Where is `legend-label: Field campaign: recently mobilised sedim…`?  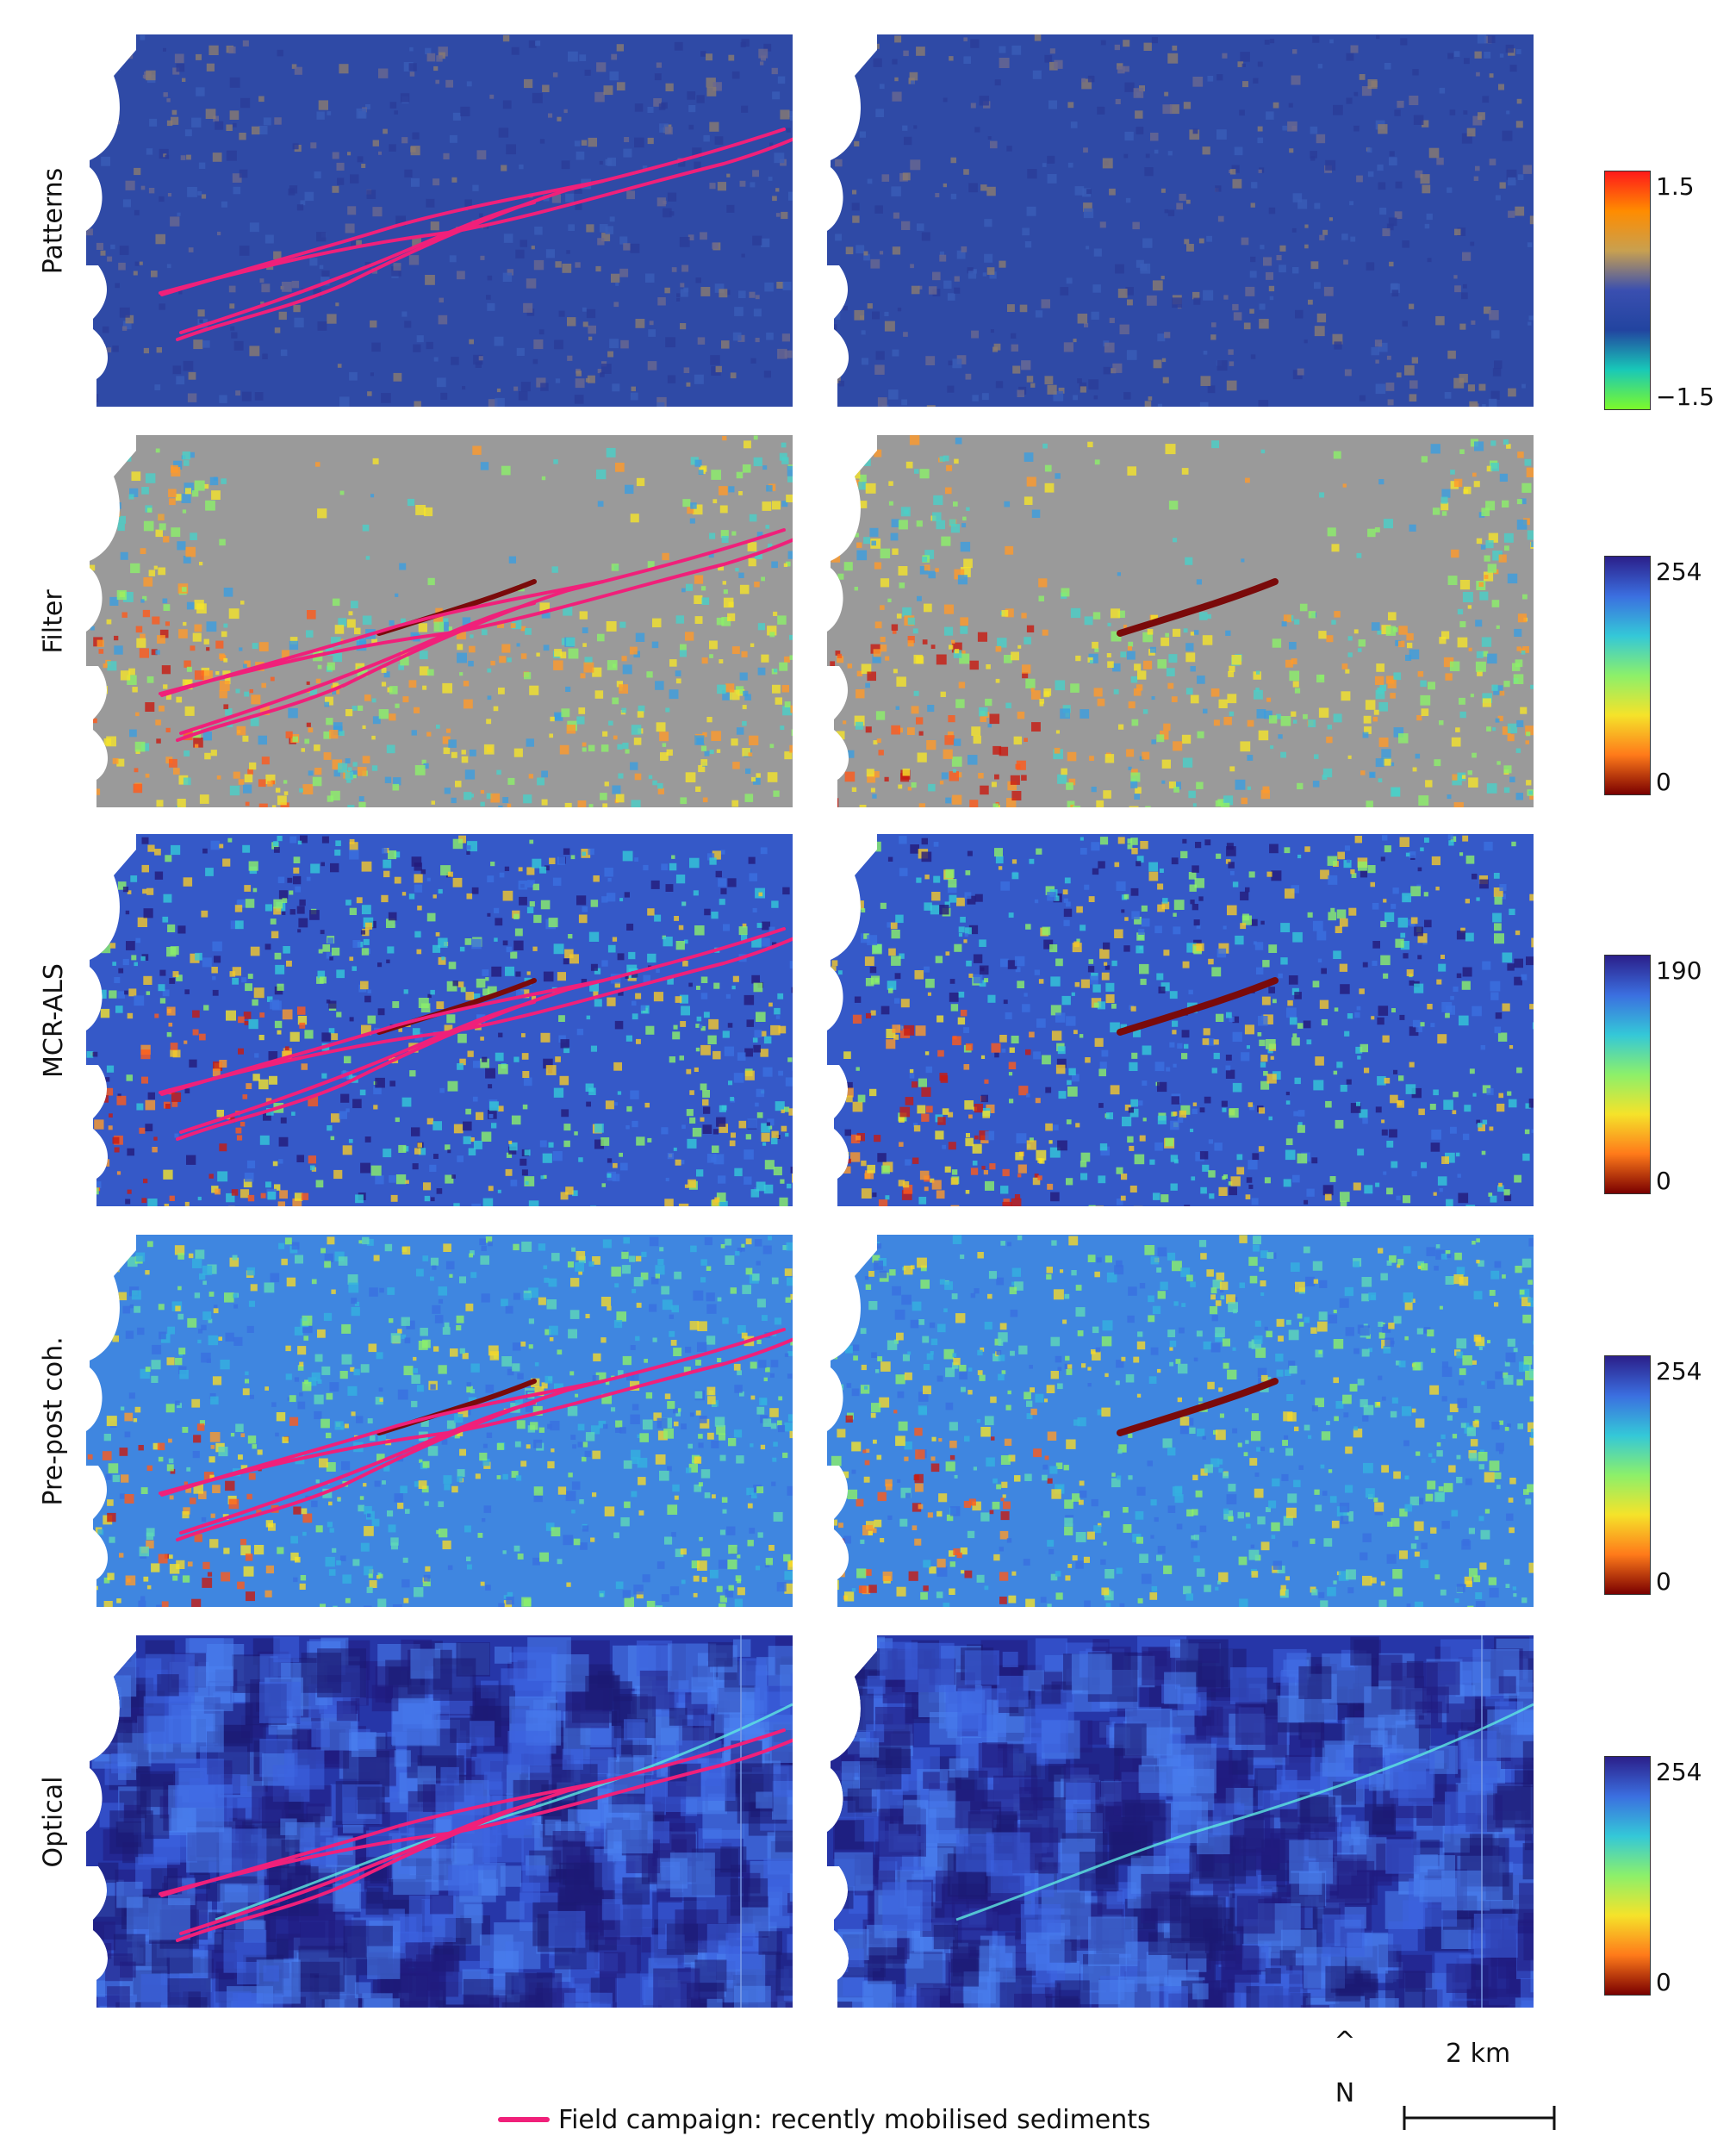
legend-label: Field campaign: recently mobilised sedim… is located at coordinates (855, 2119).